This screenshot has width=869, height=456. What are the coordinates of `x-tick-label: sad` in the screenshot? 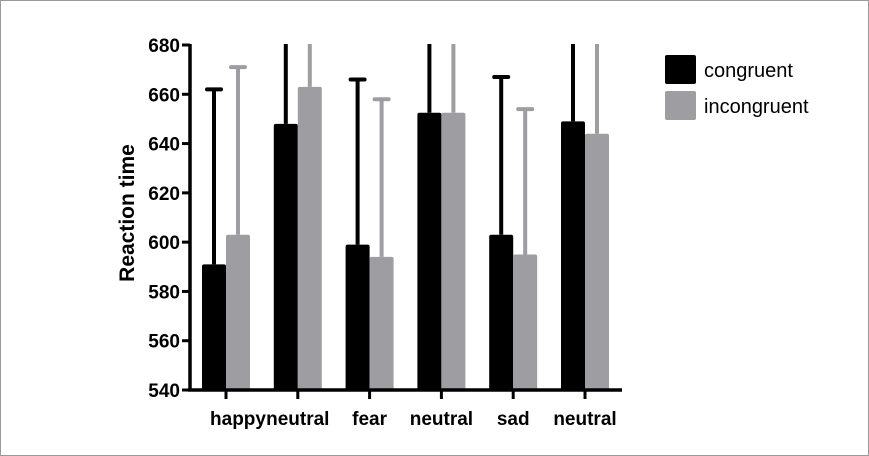 It's located at (513, 419).